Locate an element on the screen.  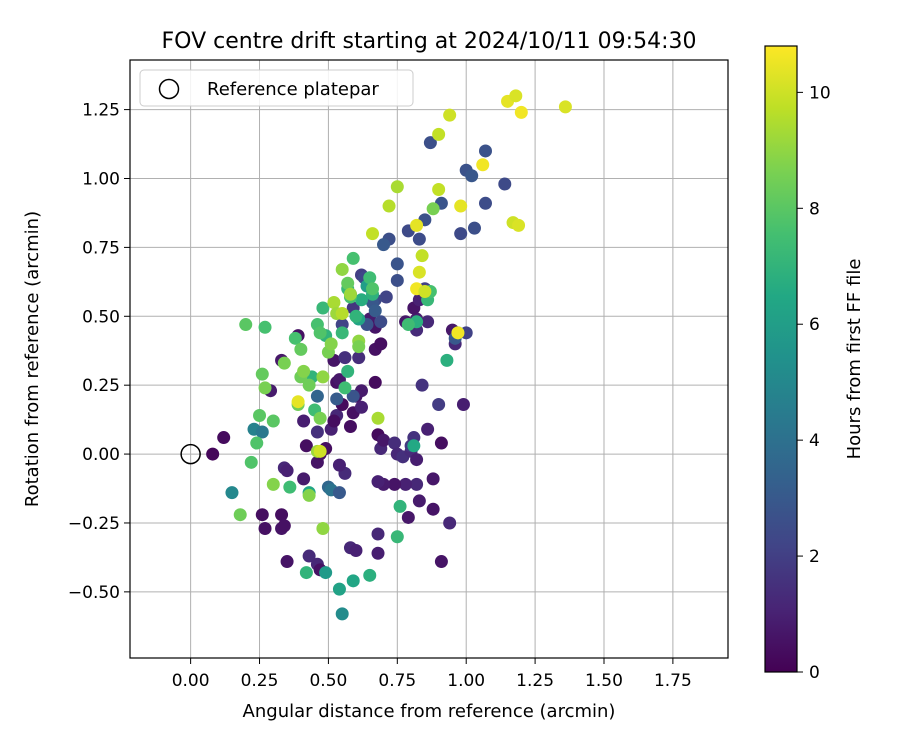
legend-box is located at coordinates (276, 88).